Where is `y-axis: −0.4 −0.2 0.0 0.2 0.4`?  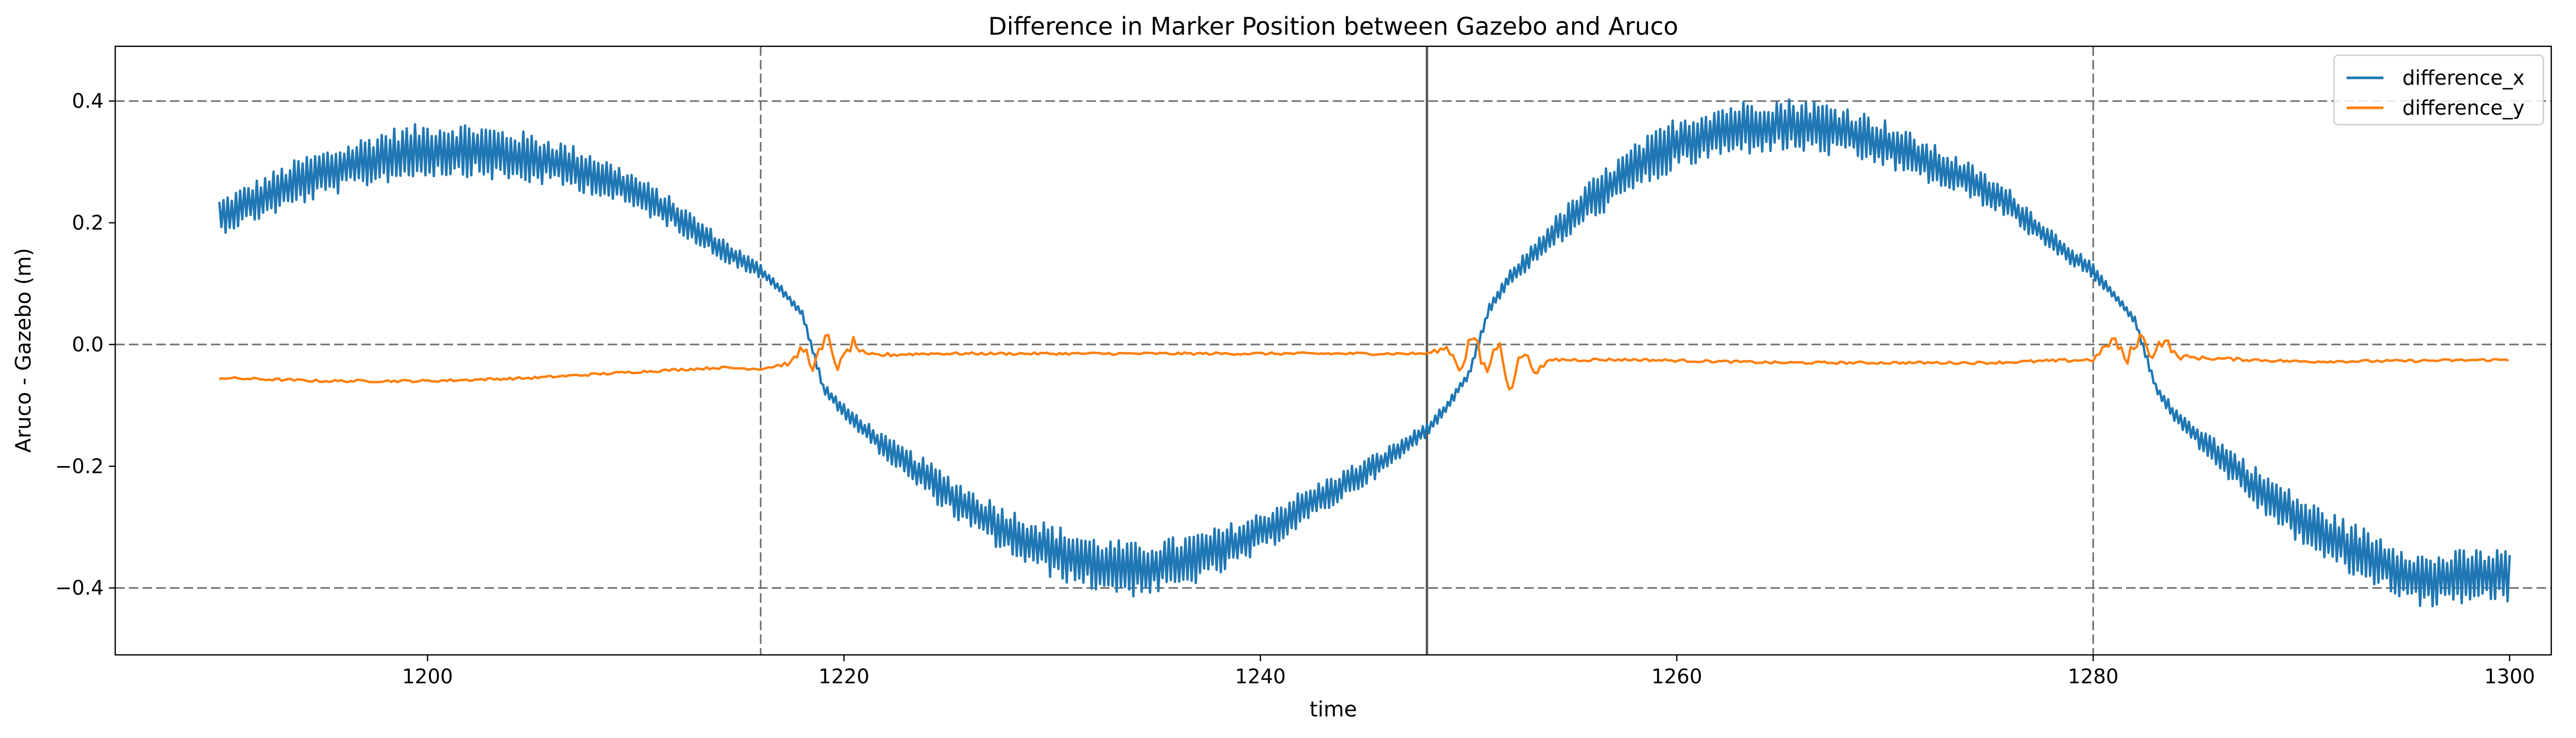
y-axis: −0.4 −0.2 0.0 0.2 0.4 is located at coordinates (85, 344).